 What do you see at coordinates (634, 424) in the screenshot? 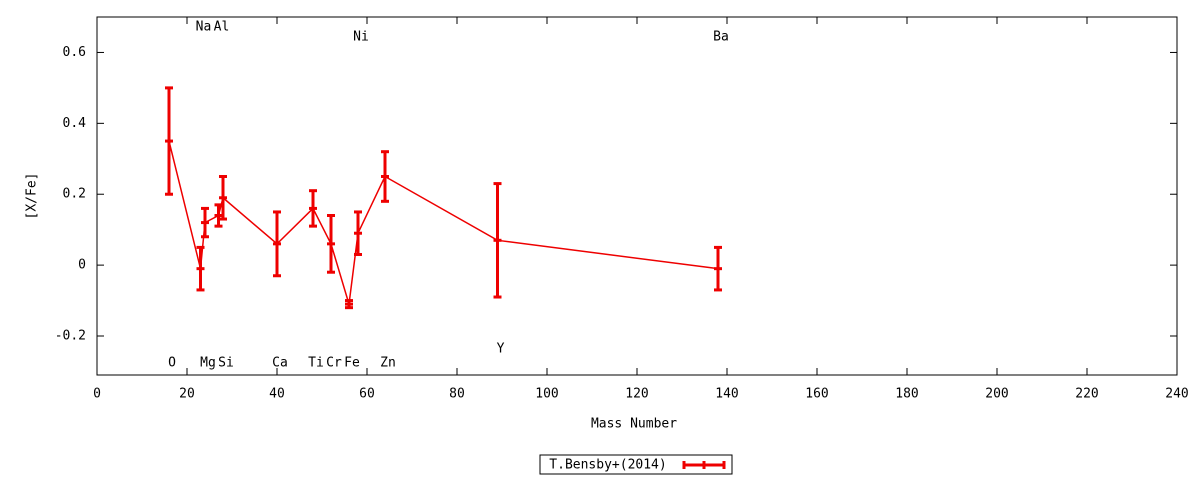
I see `x-axis-label: Mass Number` at bounding box center [634, 424].